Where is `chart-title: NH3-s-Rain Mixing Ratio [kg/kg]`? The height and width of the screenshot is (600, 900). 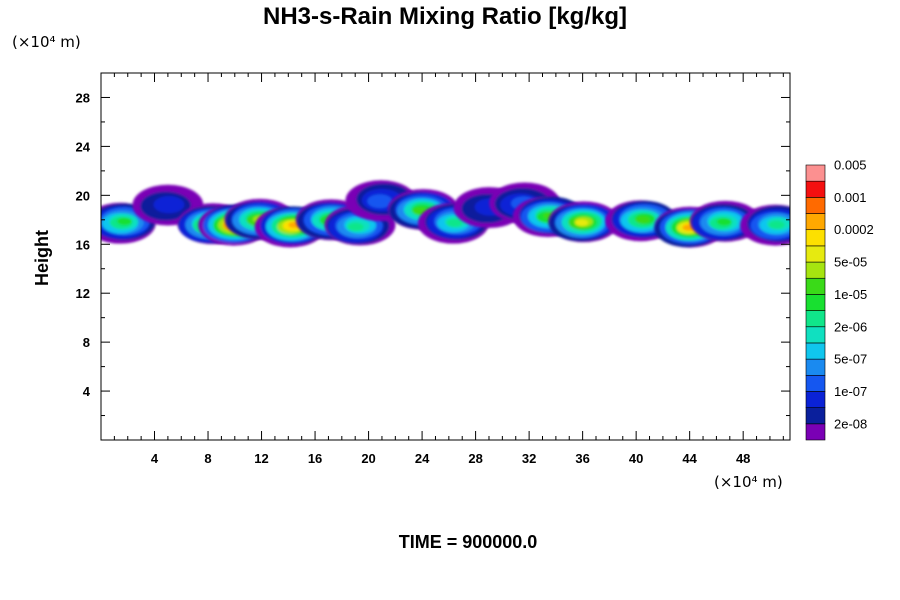
chart-title: NH3-s-Rain Mixing Ratio [kg/kg] is located at coordinates (445, 16).